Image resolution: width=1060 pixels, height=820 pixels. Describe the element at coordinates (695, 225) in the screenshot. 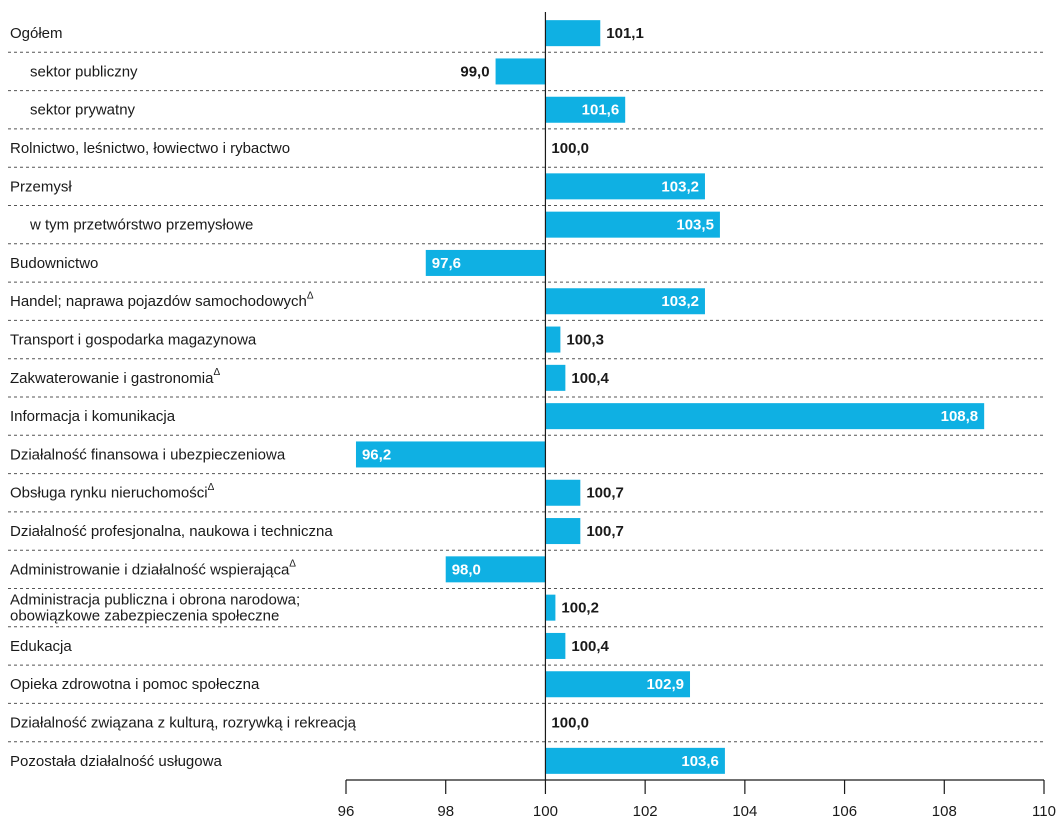

I see `value-label: 103,5` at that location.